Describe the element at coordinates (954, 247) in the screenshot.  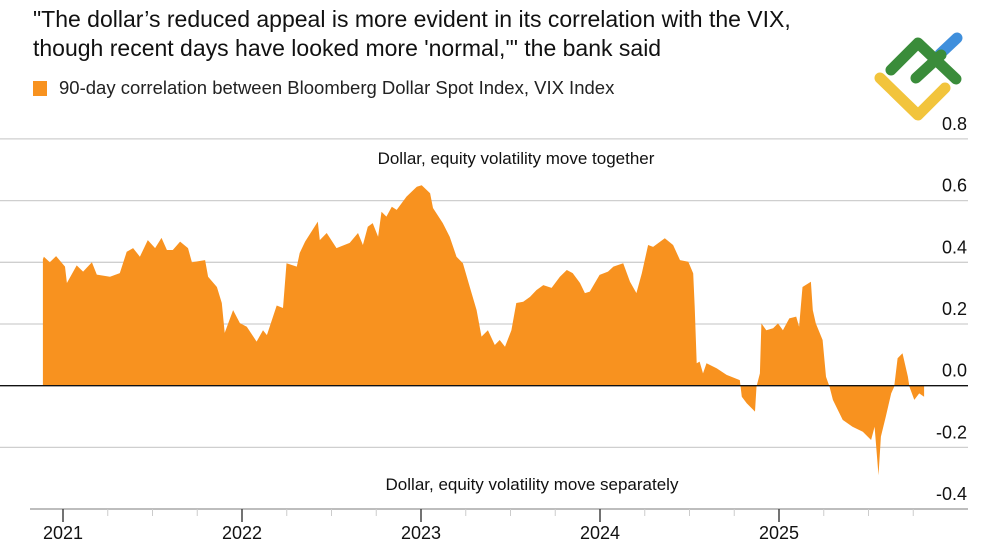
I see `y-tick-label: 0.4` at that location.